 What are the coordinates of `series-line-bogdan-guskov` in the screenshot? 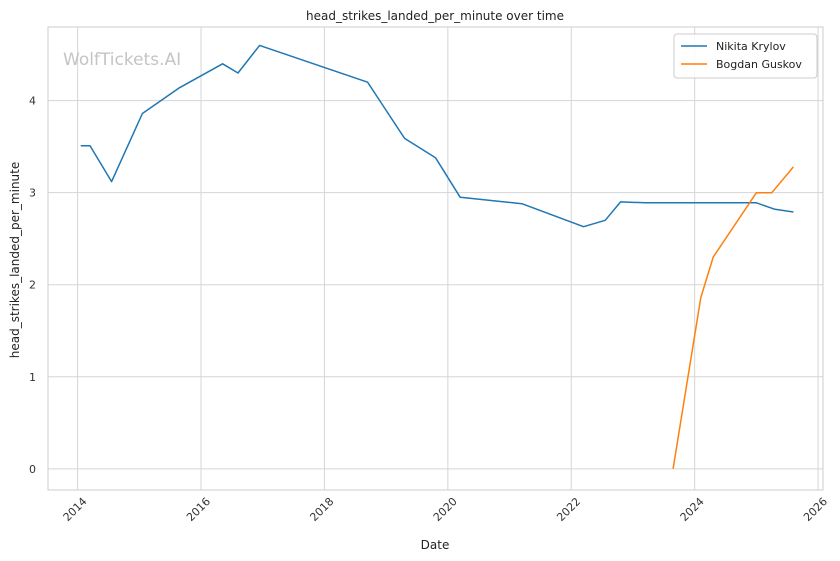 It's located at (733, 317).